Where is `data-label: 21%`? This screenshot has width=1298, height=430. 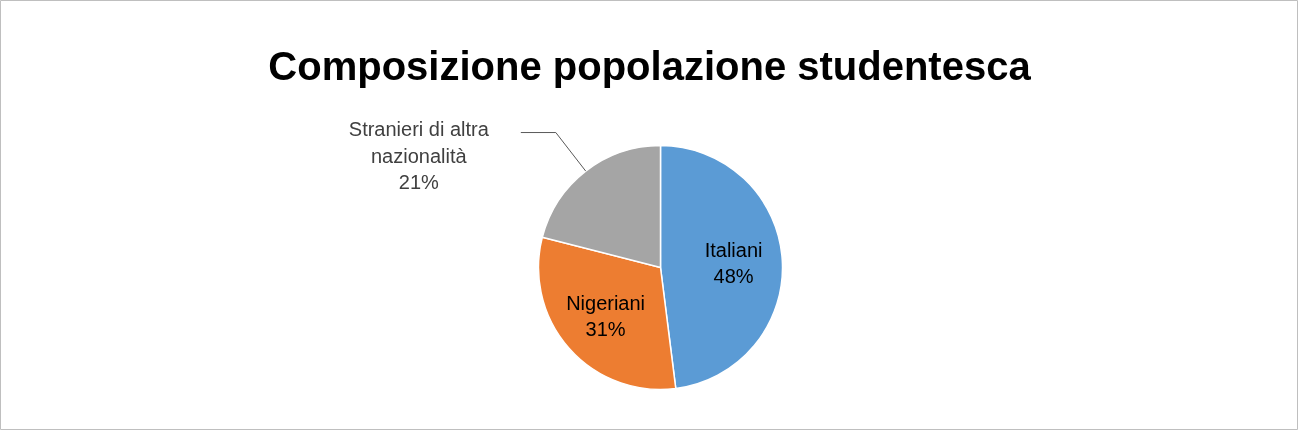
data-label: 21% is located at coordinates (419, 181).